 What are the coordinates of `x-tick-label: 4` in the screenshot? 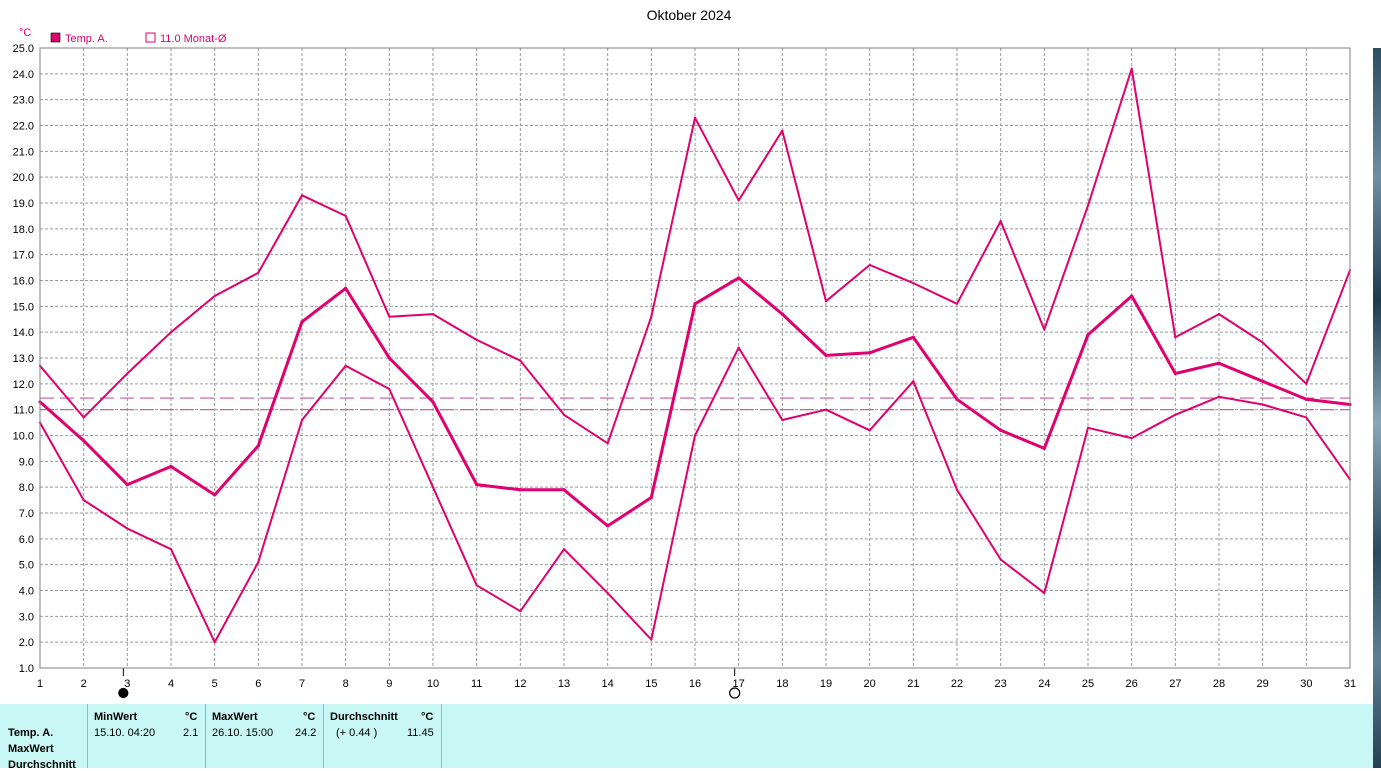 It's located at (171, 684).